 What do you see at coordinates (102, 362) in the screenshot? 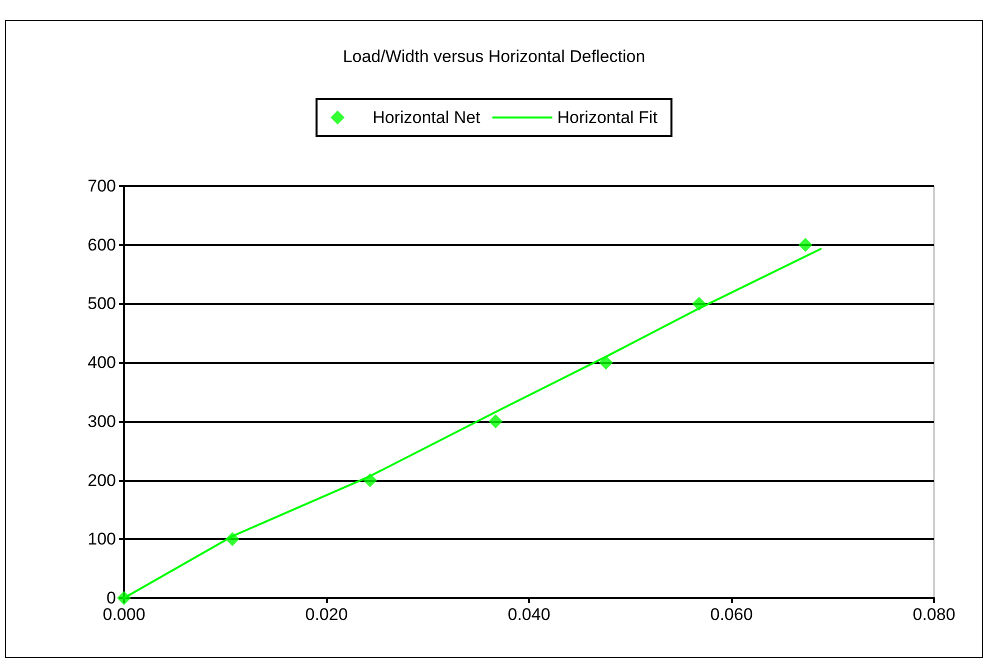
I see `y-tick-label: 400` at bounding box center [102, 362].